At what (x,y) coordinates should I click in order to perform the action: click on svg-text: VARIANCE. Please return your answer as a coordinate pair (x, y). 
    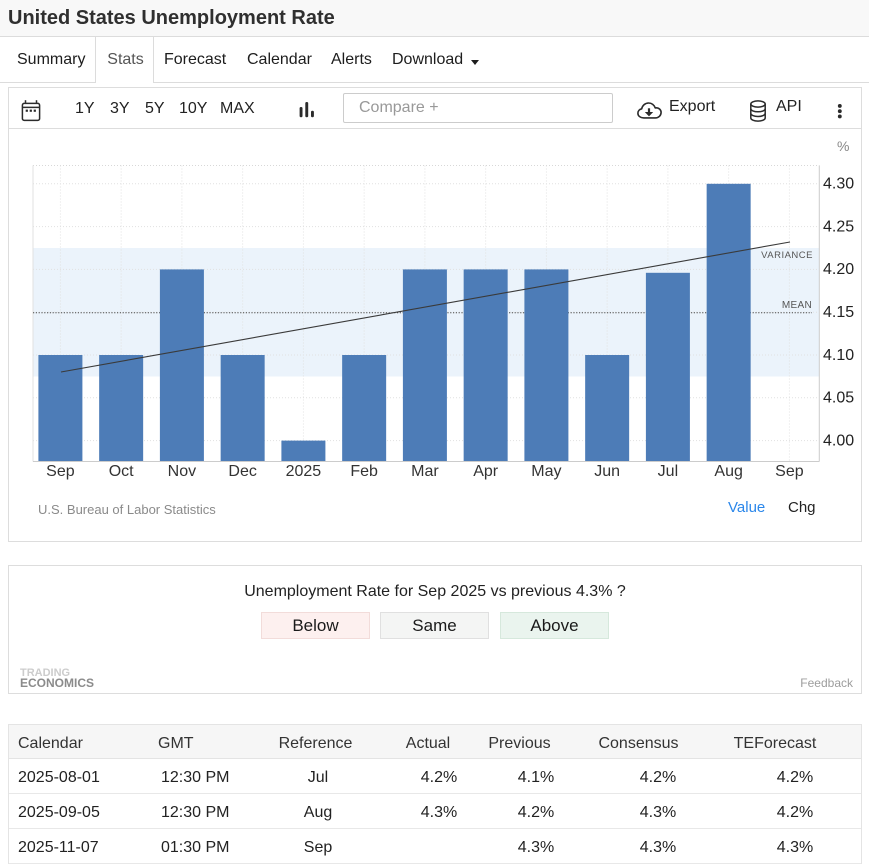
    Looking at the image, I should click on (787, 255).